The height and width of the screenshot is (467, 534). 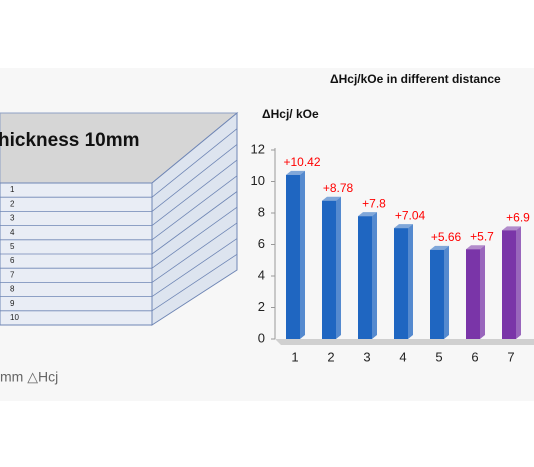 I want to click on box-side, so click(x=194, y=218).